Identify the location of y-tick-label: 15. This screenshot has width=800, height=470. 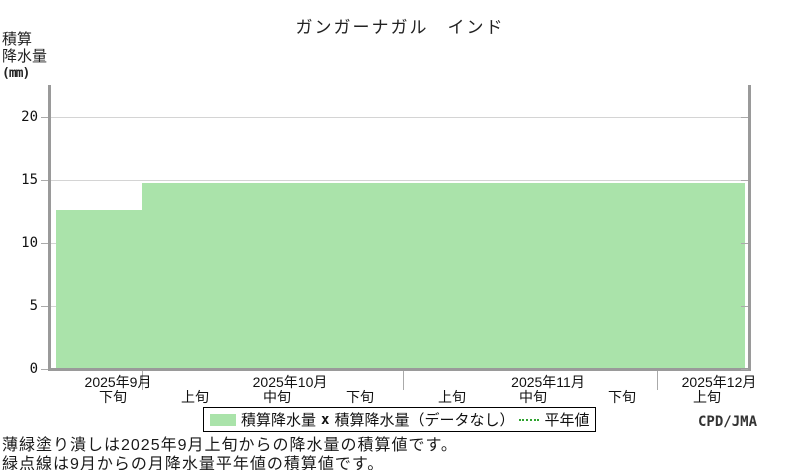
(29, 180).